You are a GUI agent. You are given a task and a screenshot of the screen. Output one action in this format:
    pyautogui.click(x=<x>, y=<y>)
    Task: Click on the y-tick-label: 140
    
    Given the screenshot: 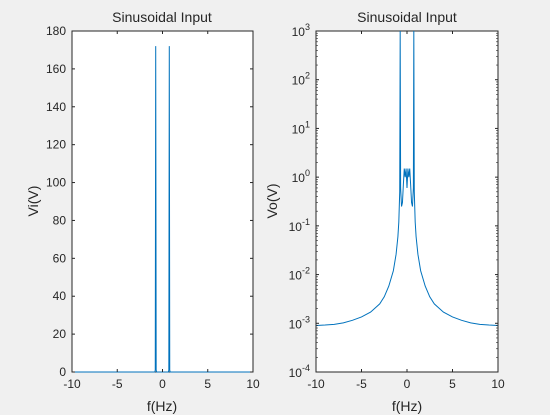 What is the action you would take?
    pyautogui.click(x=56, y=107)
    